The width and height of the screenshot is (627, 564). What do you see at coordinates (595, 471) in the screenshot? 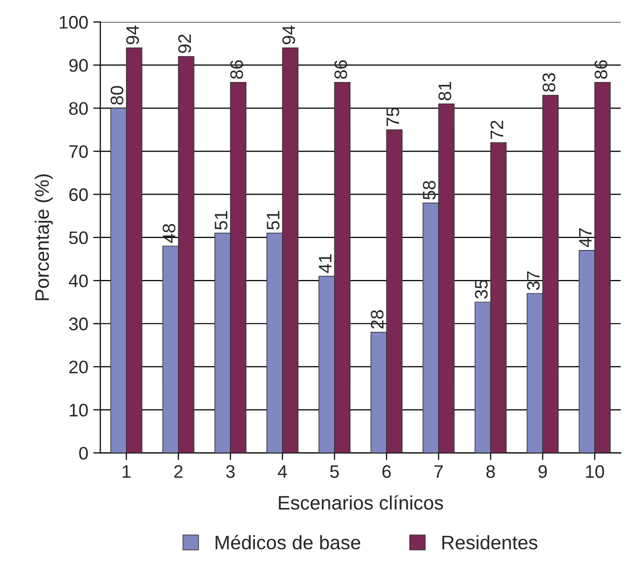
I see `x-tick-label: 10` at bounding box center [595, 471].